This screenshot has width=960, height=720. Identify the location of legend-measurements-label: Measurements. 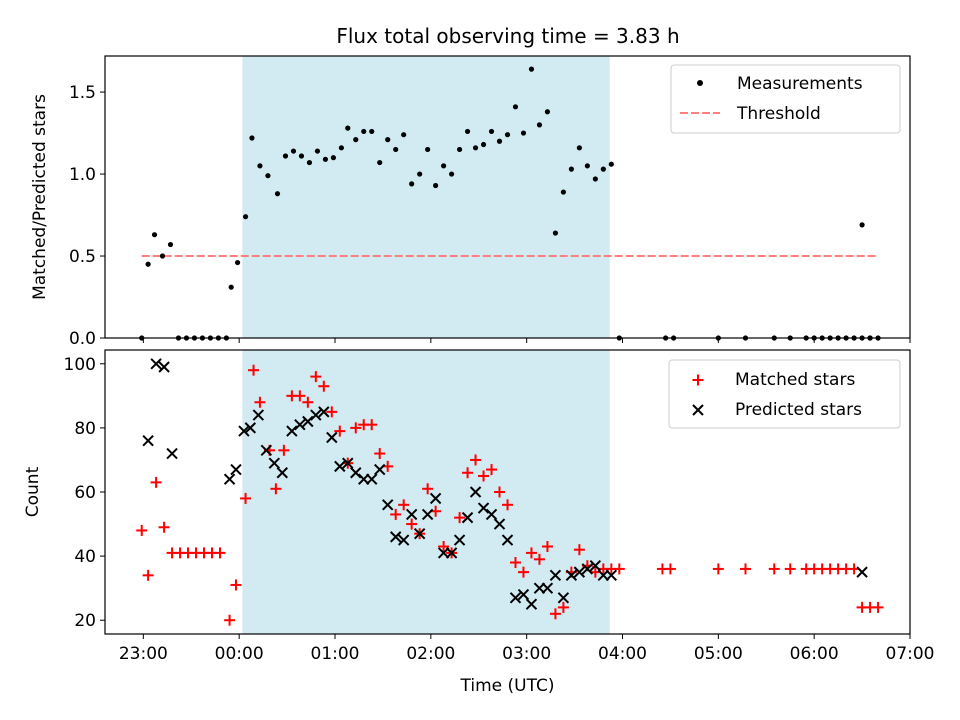
(800, 84).